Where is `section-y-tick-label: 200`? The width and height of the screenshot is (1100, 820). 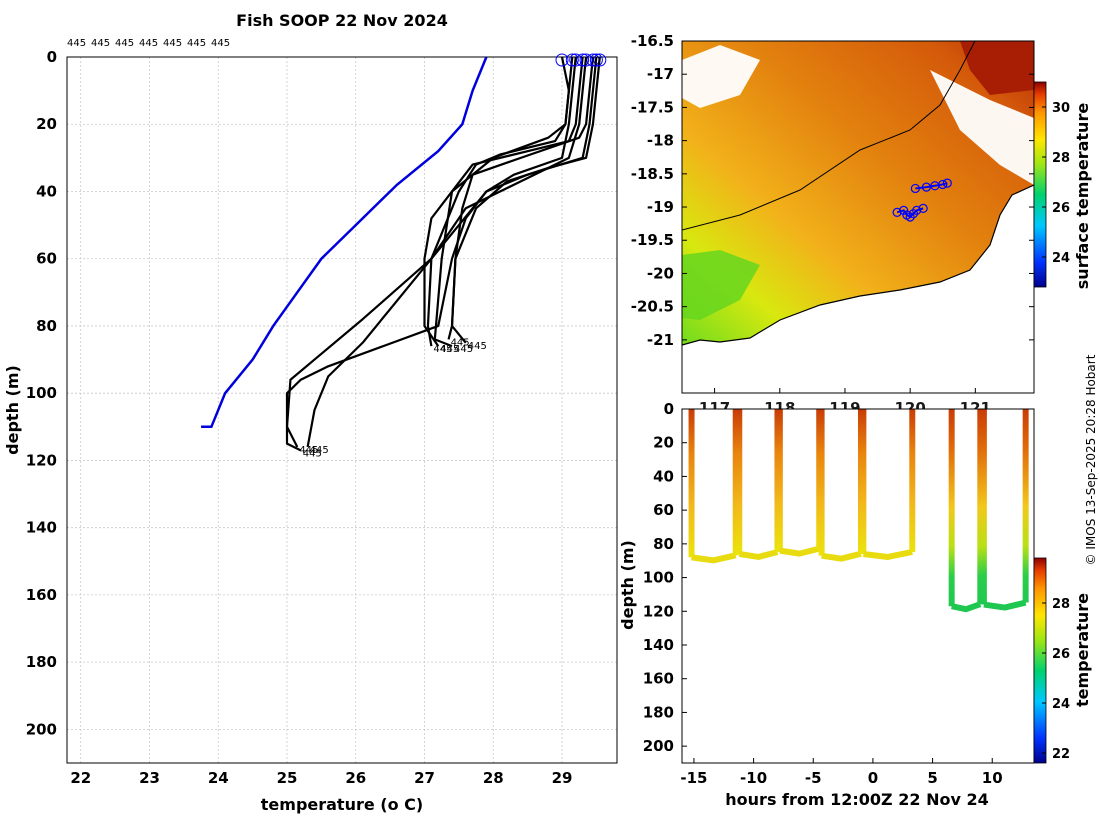 section-y-tick-label: 200 is located at coordinates (658, 746).